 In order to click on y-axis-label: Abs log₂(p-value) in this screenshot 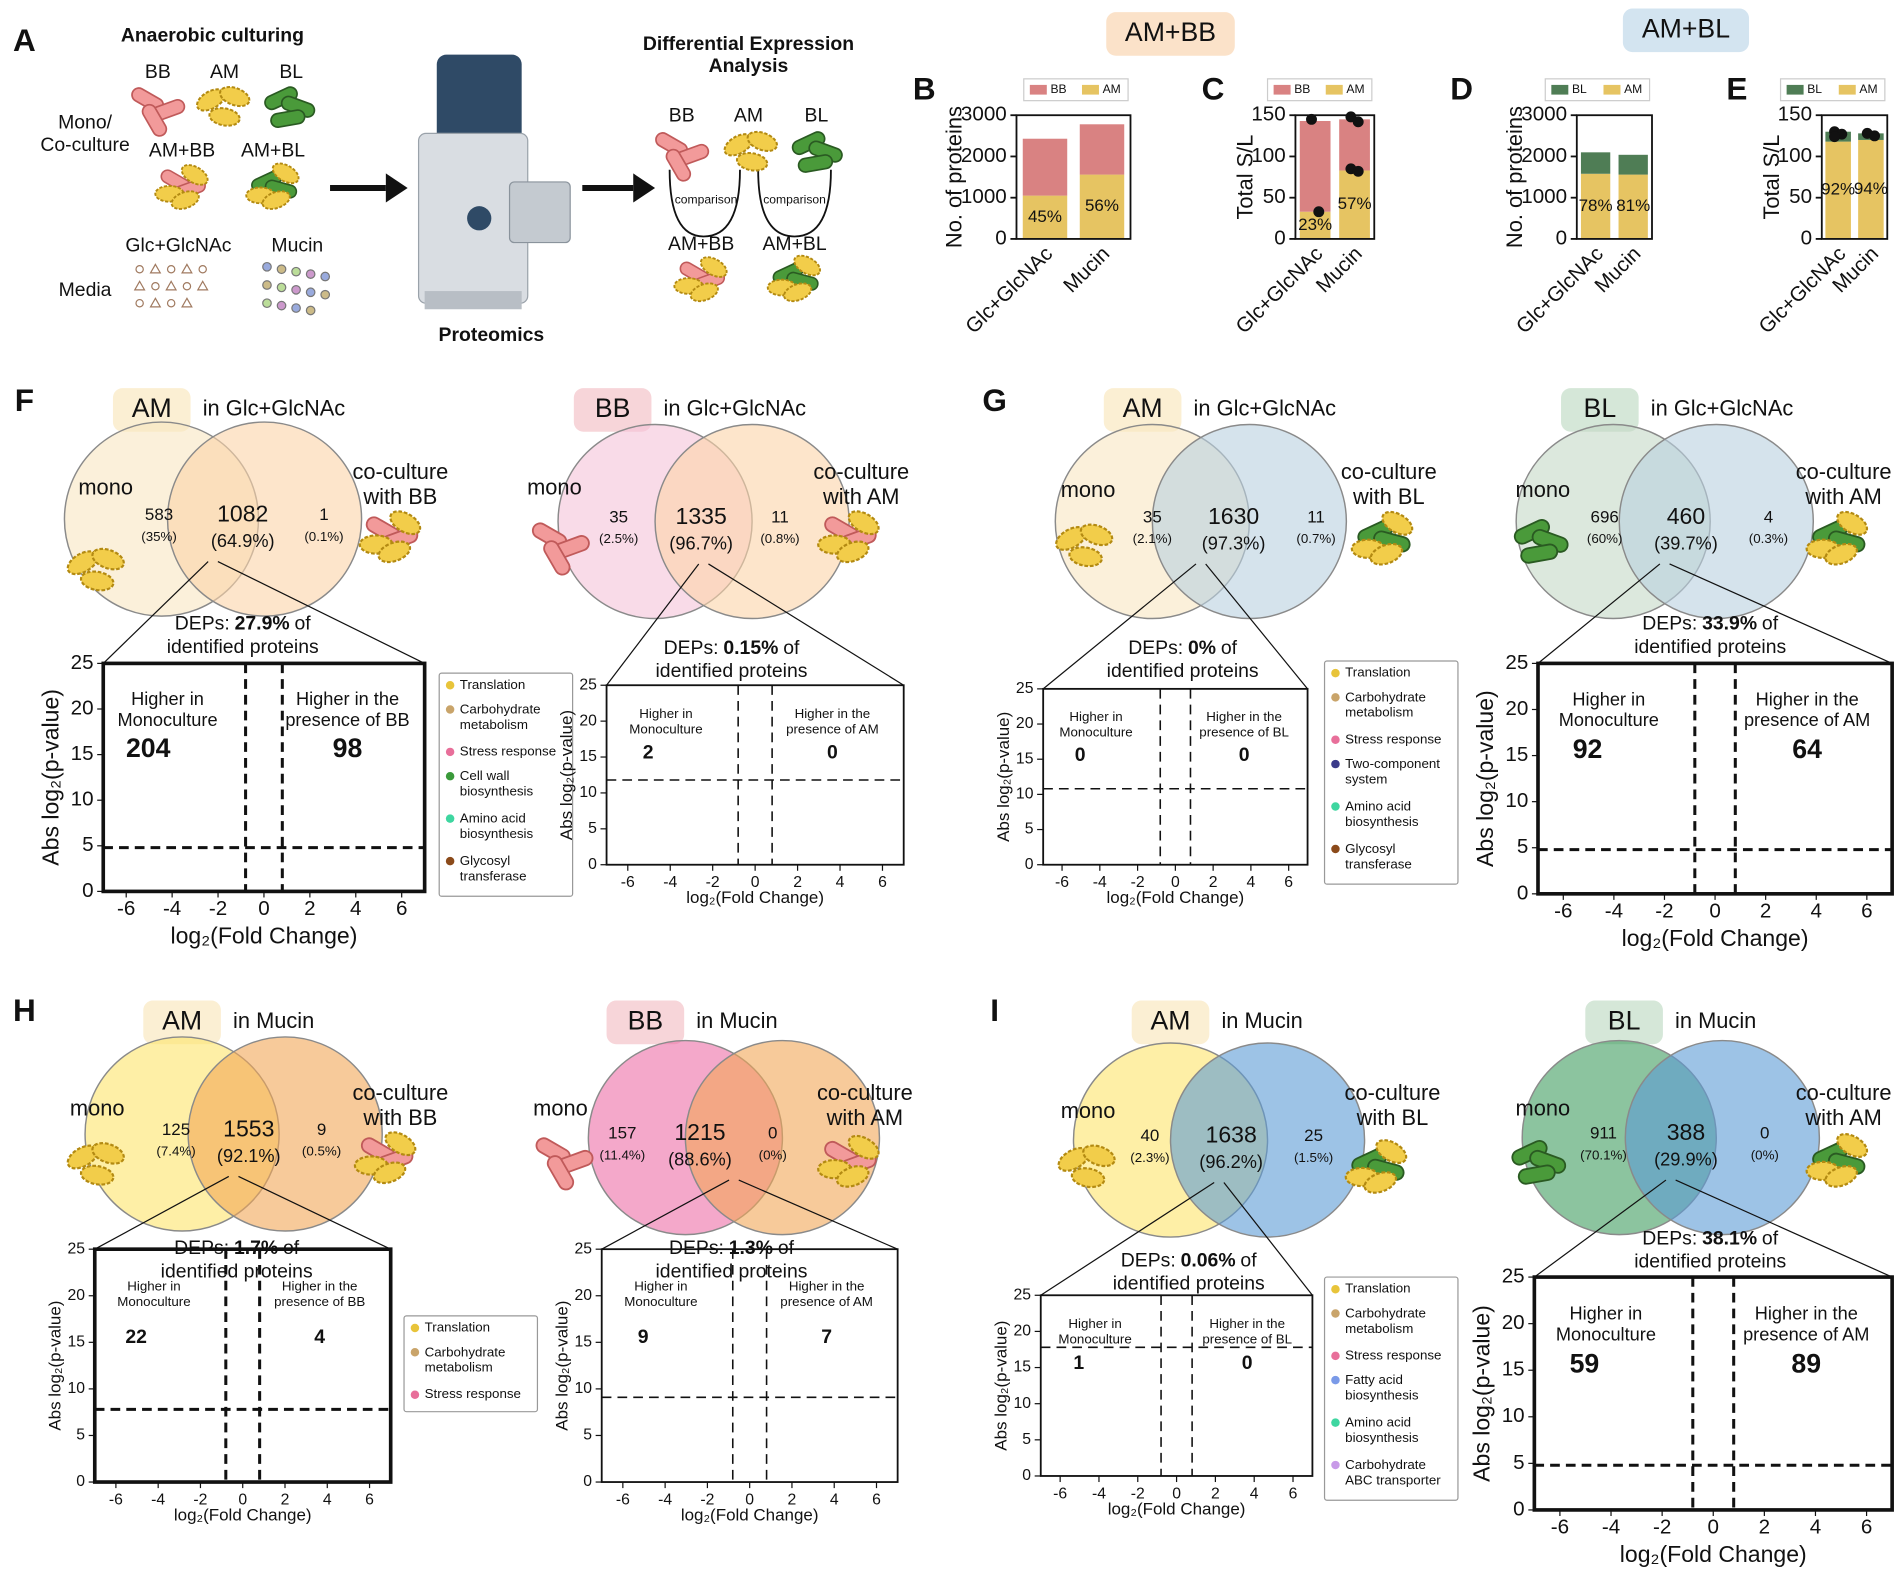, I will do `click(50, 777)`.